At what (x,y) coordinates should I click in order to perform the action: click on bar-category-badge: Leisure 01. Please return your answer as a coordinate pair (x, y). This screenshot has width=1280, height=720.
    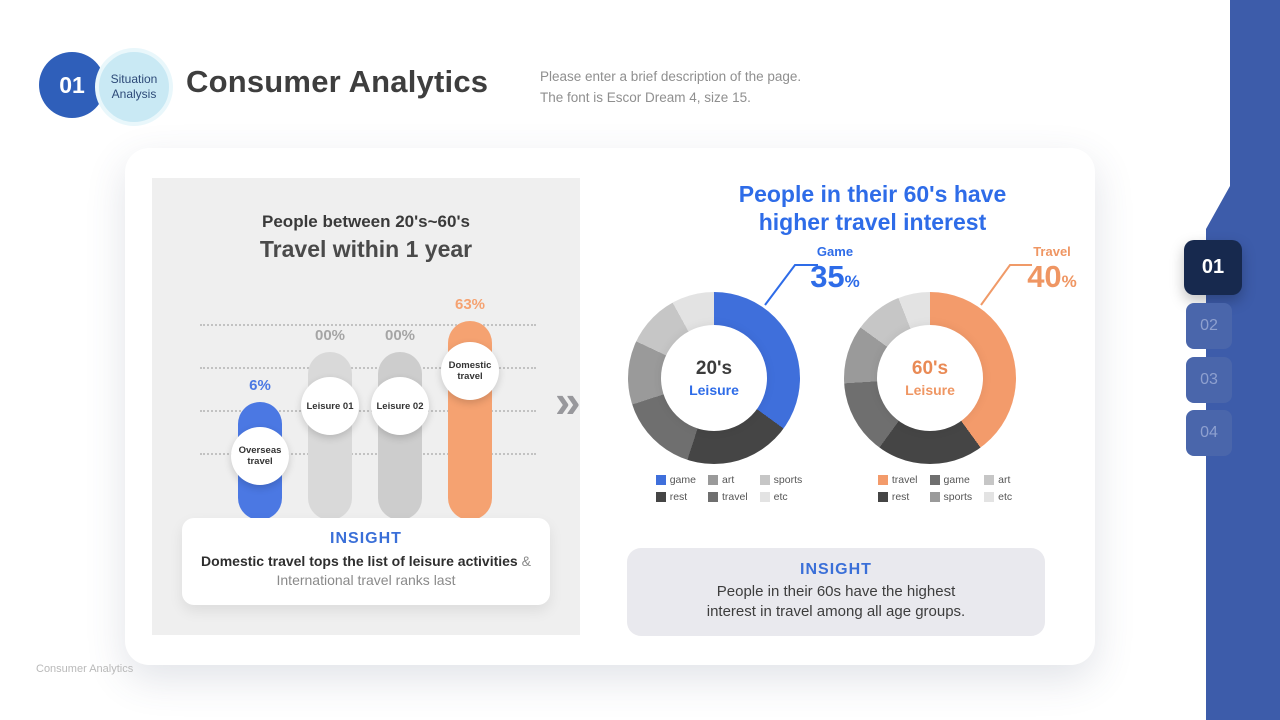
    Looking at the image, I should click on (330, 406).